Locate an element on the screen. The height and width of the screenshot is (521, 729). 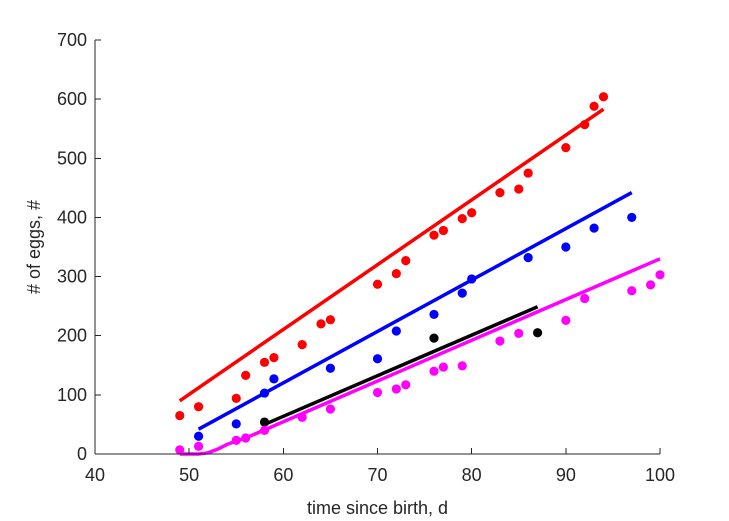
y-tick-label: 200 is located at coordinates (72, 336).